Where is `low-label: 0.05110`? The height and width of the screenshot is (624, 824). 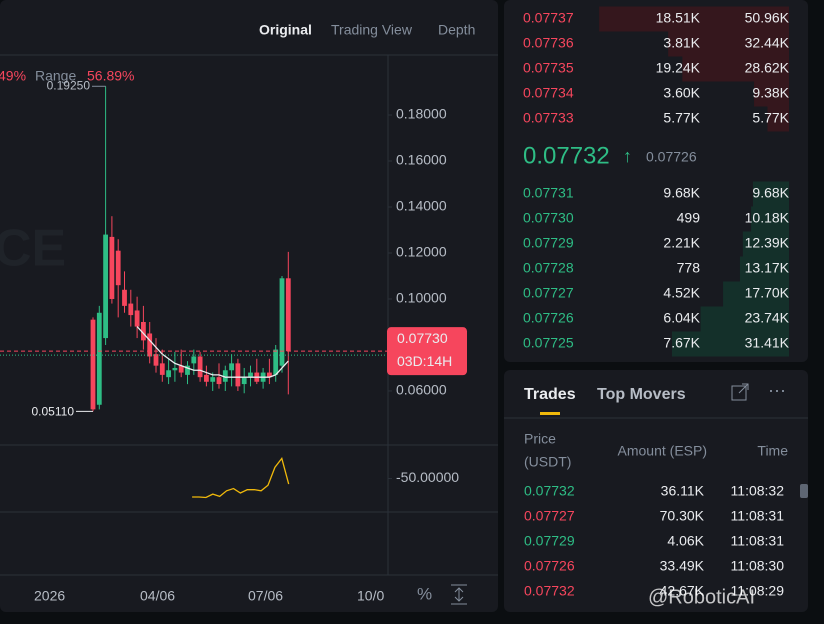
low-label: 0.05110 is located at coordinates (53, 412).